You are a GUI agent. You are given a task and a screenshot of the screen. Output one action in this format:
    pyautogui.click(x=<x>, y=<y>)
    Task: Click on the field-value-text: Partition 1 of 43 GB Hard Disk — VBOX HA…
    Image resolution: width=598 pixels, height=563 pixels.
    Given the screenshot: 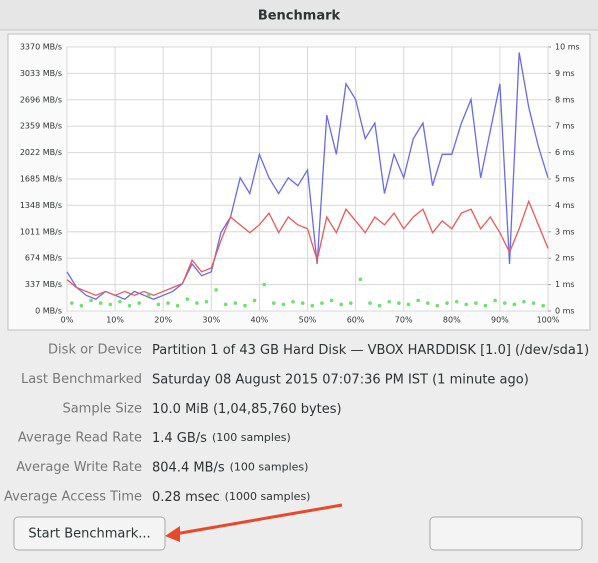 What is the action you would take?
    pyautogui.click(x=370, y=350)
    